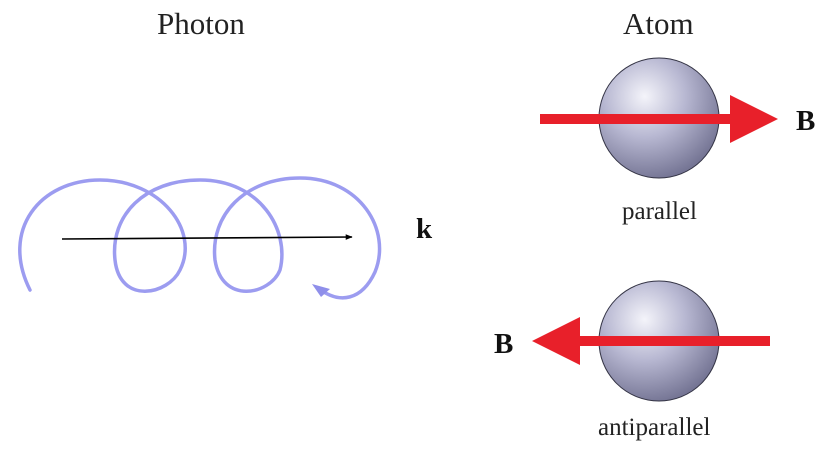 The width and height of the screenshot is (831, 455). Describe the element at coordinates (659, 119) in the screenshot. I see `field-arrow-parallel` at that location.